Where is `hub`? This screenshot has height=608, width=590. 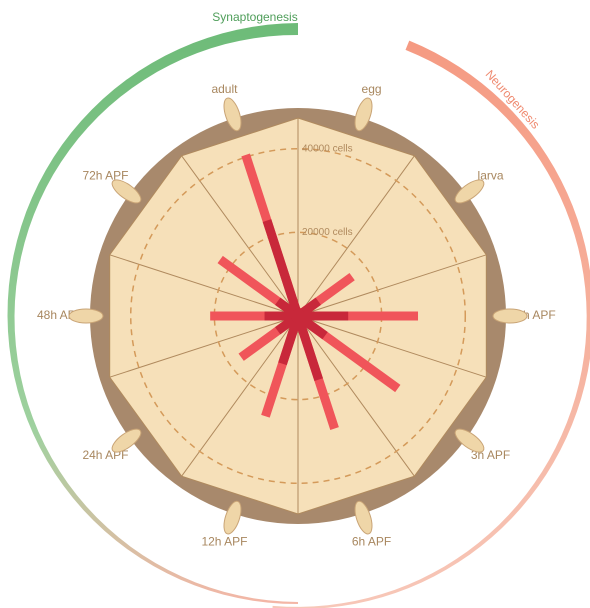
hub is located at coordinates (298, 316).